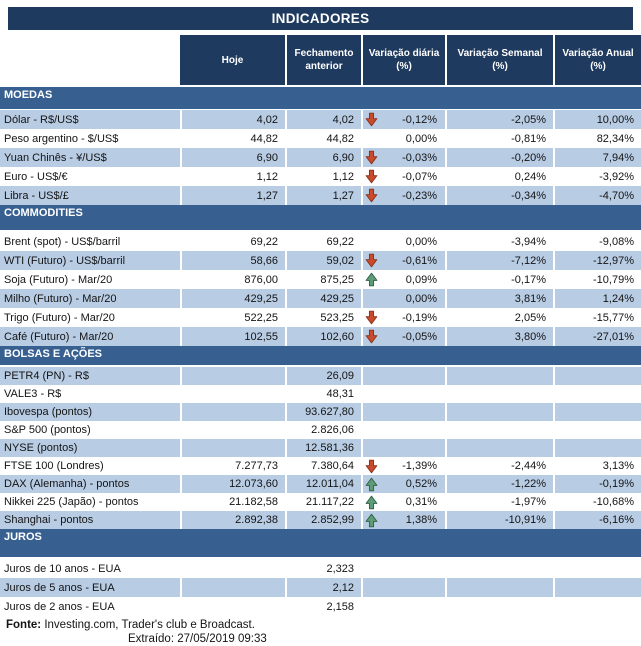 The width and height of the screenshot is (641, 646). Describe the element at coordinates (403, 60) in the screenshot. I see `column-header-varia-o-di-ria: Variação diária (%)` at that location.